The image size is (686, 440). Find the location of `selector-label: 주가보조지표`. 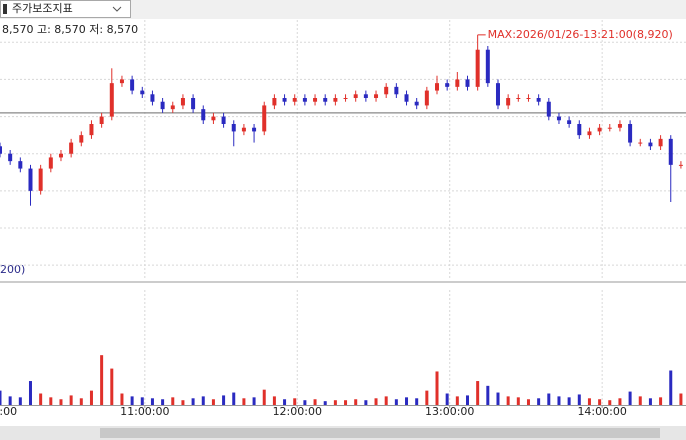

selector-label: 주가보조지표 is located at coordinates (42, 8).